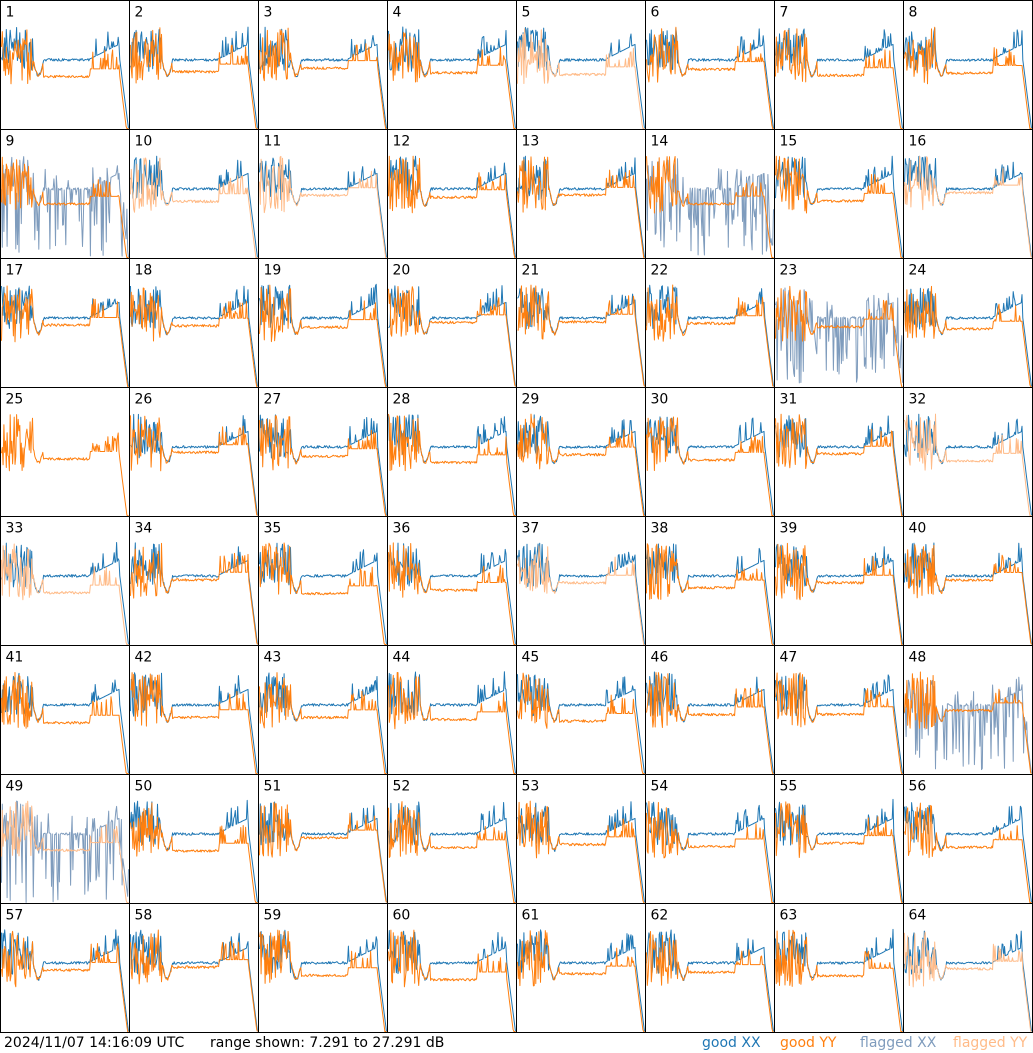  I want to click on panel-label: 41, so click(15, 658).